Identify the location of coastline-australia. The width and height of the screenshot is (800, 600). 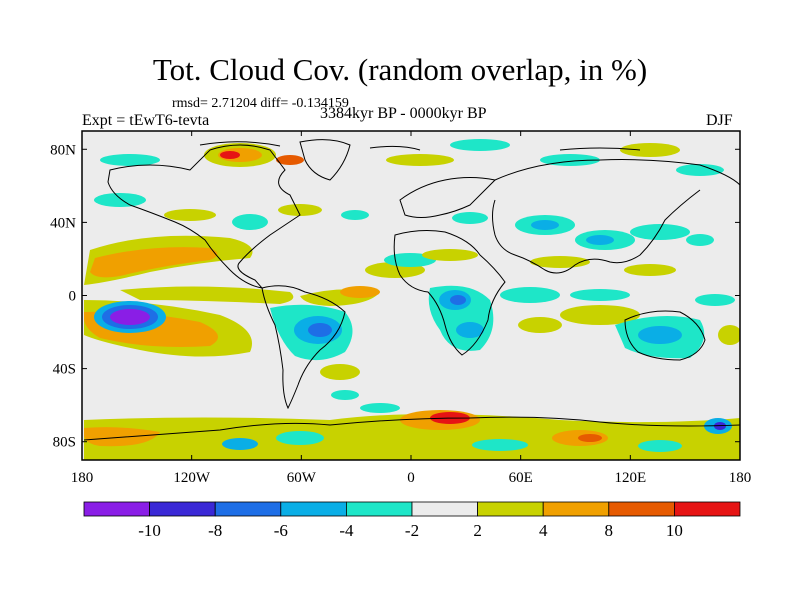
(665, 335).